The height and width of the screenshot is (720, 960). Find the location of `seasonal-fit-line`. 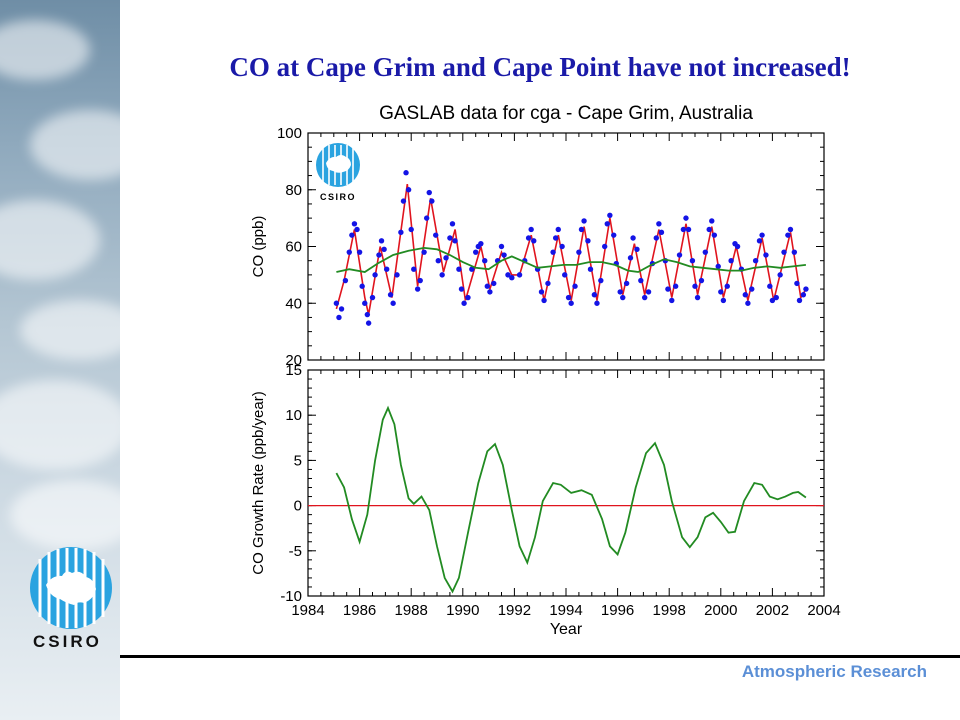

seasonal-fit-line is located at coordinates (571, 249).